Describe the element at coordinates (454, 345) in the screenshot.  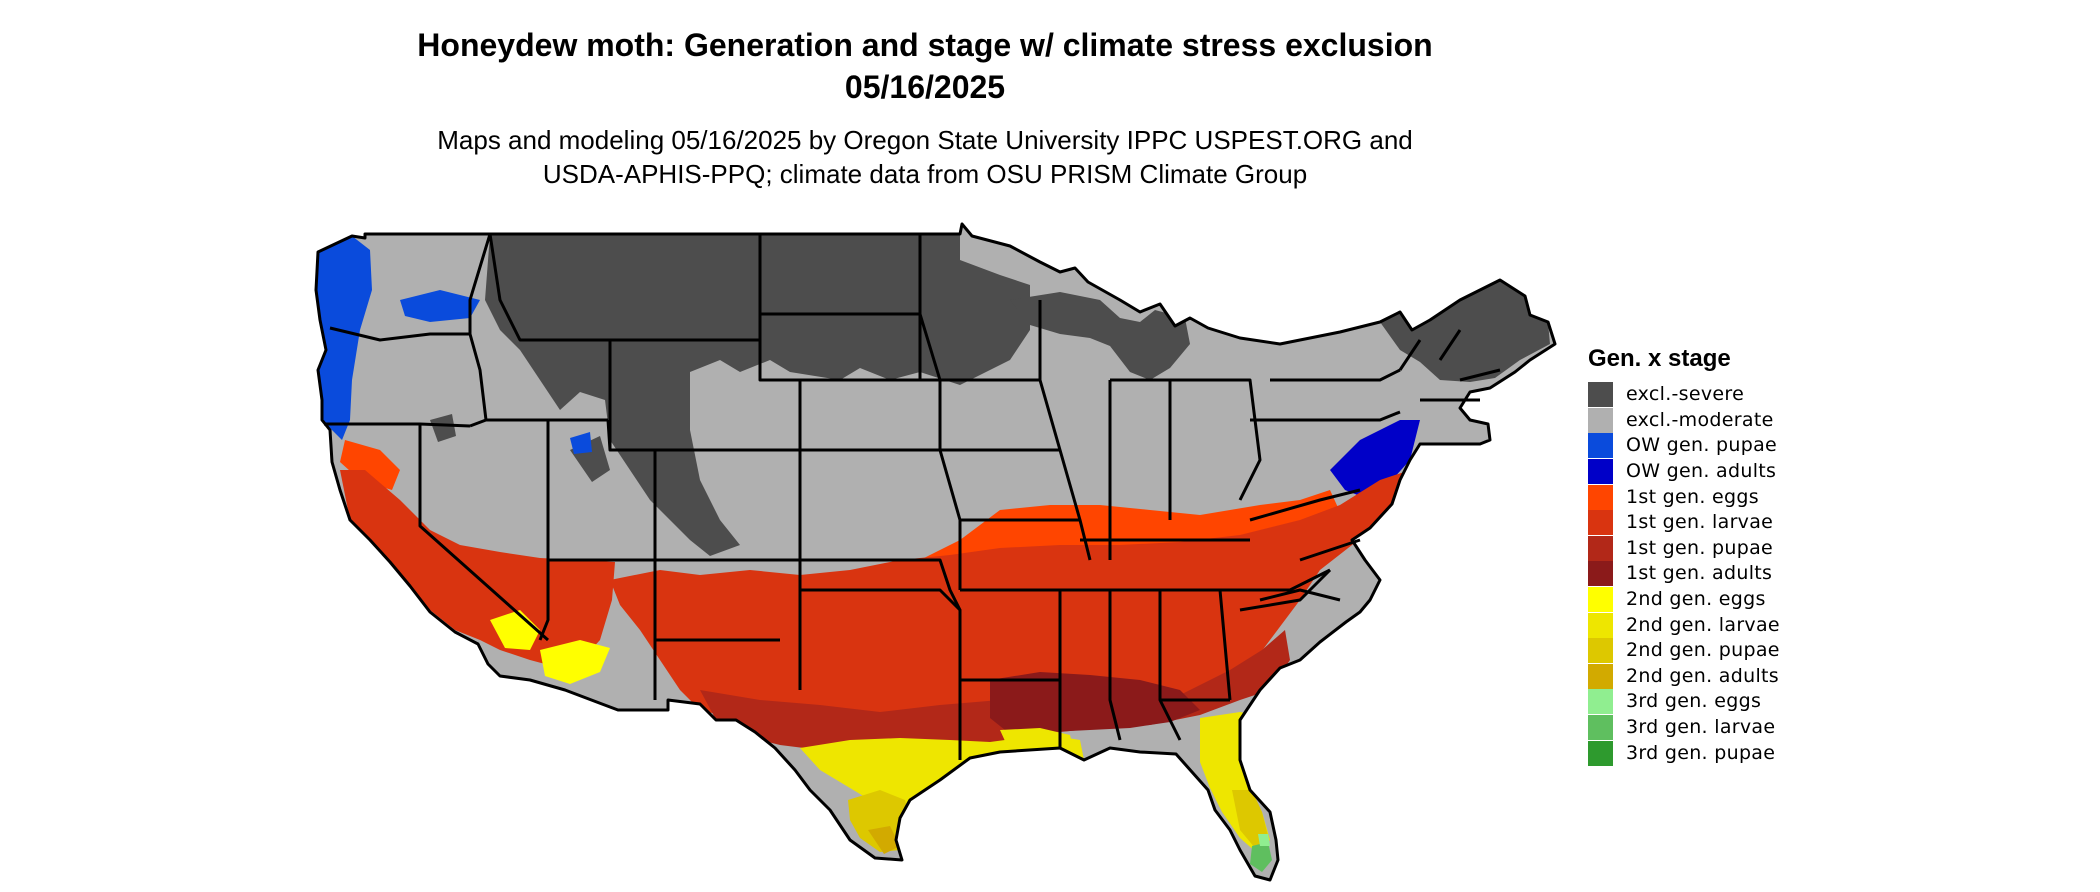
I see `region-ow-pupae` at that location.